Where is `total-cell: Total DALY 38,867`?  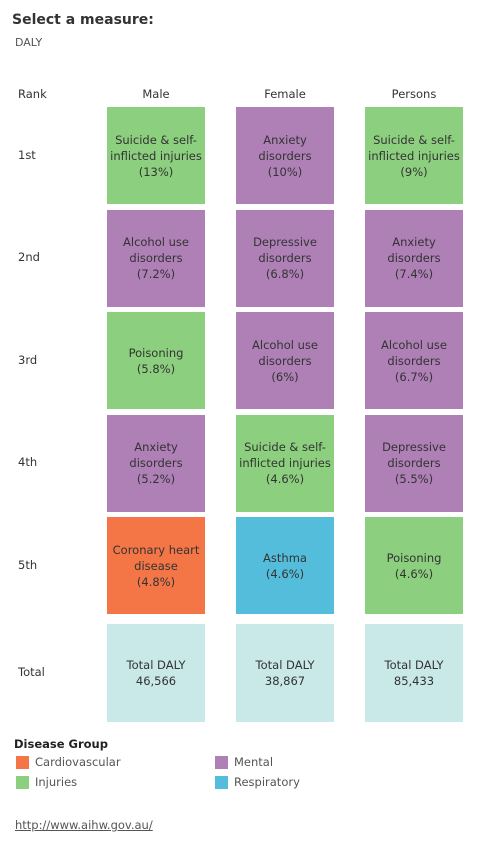 total-cell: Total DALY 38,867 is located at coordinates (285, 673).